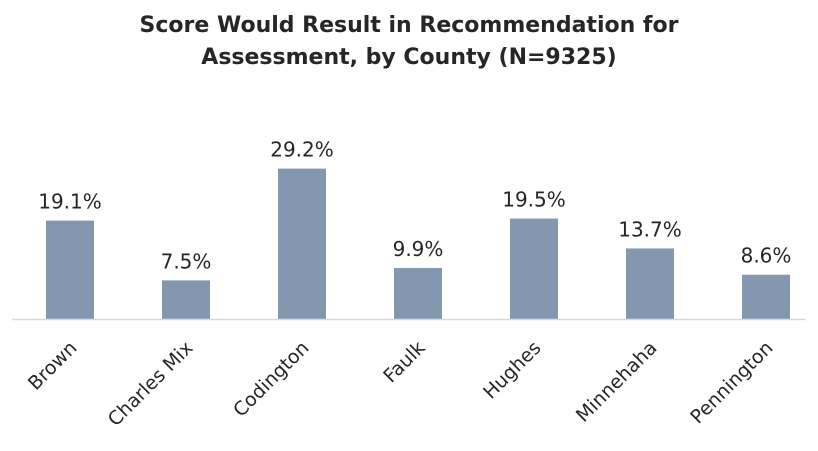  What do you see at coordinates (617, 382) in the screenshot?
I see `x-tick-label-minnehaha: Minnehaha` at bounding box center [617, 382].